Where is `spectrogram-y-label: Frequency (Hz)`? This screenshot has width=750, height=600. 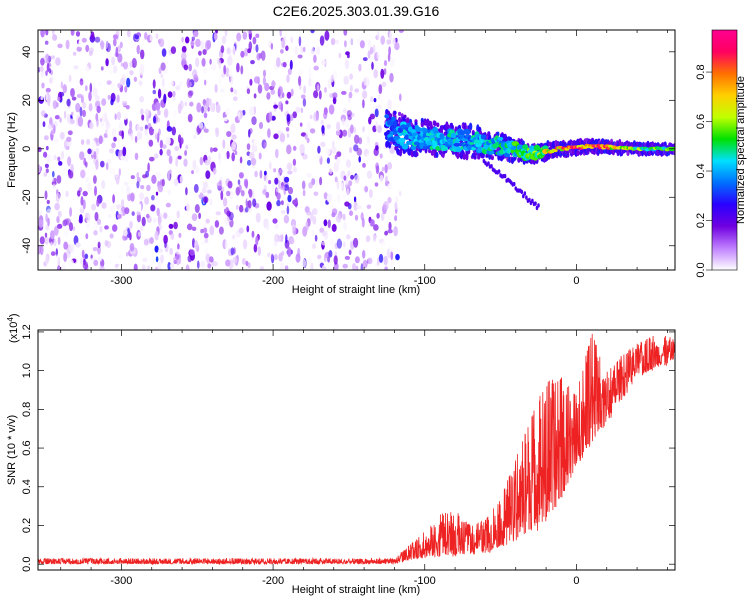
spectrogram-y-label: Frequency (Hz) is located at coordinates (12, 150).